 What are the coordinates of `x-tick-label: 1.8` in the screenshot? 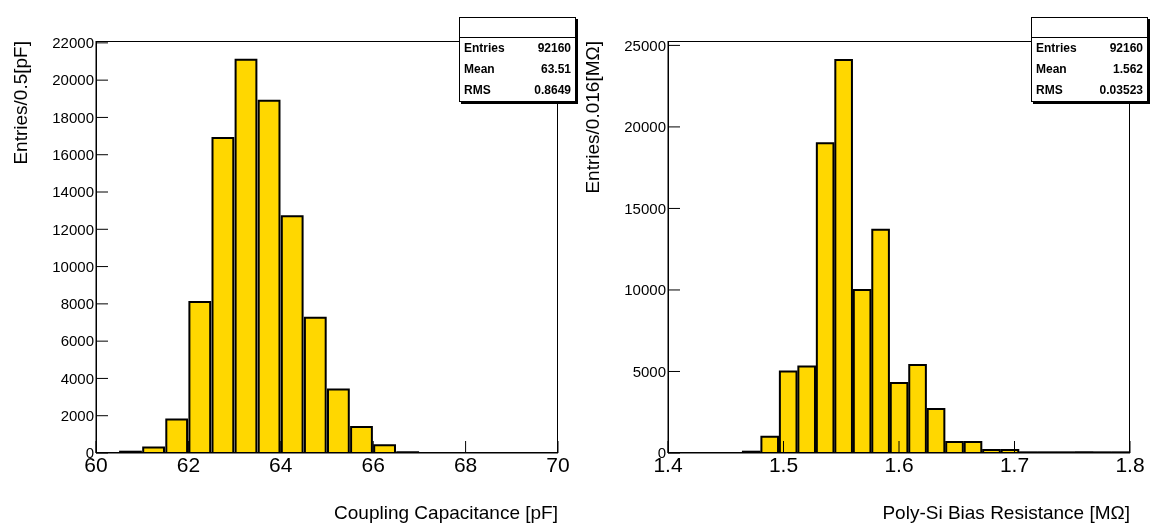 It's located at (1130, 464).